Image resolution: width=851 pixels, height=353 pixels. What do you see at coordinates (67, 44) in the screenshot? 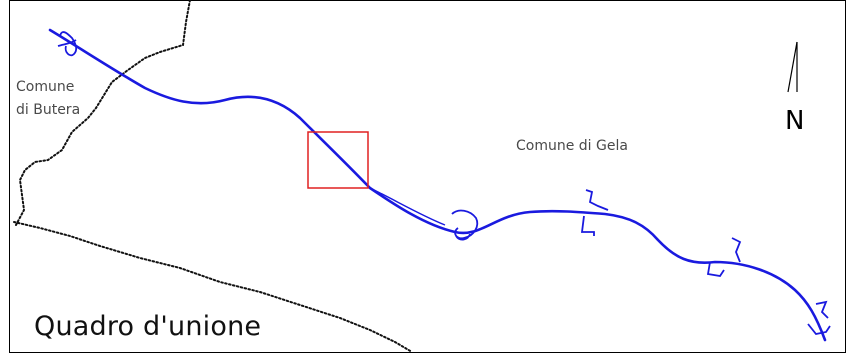
I see `junction-west` at bounding box center [67, 44].